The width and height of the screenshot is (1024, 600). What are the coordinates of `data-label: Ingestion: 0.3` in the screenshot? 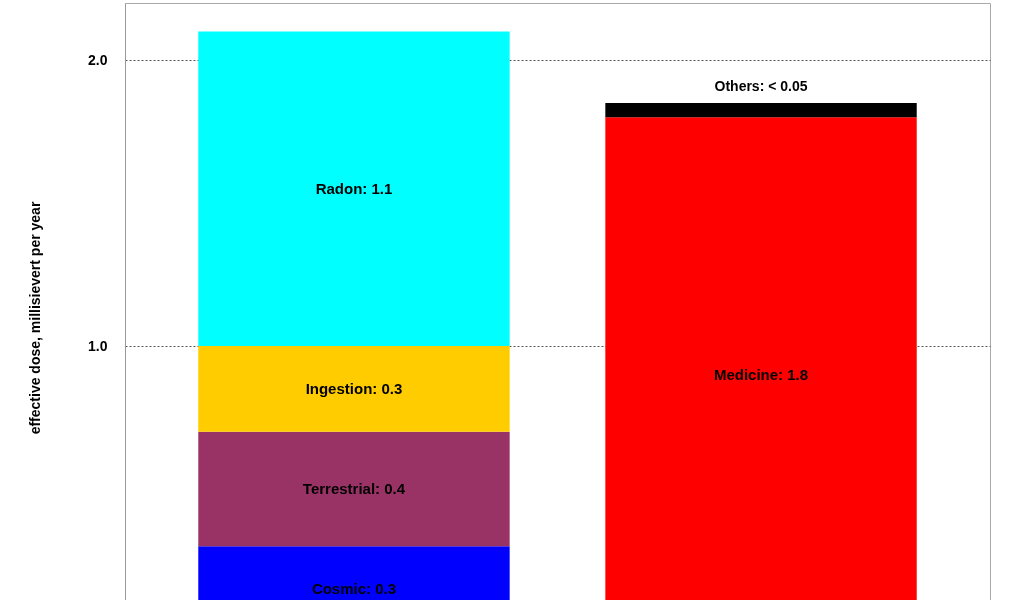 It's located at (354, 388).